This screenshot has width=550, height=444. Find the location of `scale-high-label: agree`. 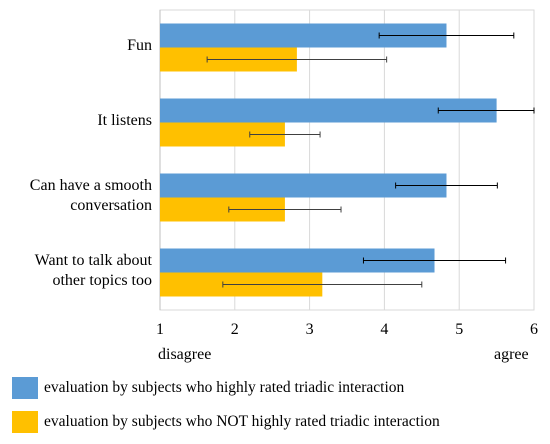

scale-high-label: agree is located at coordinates (511, 354).